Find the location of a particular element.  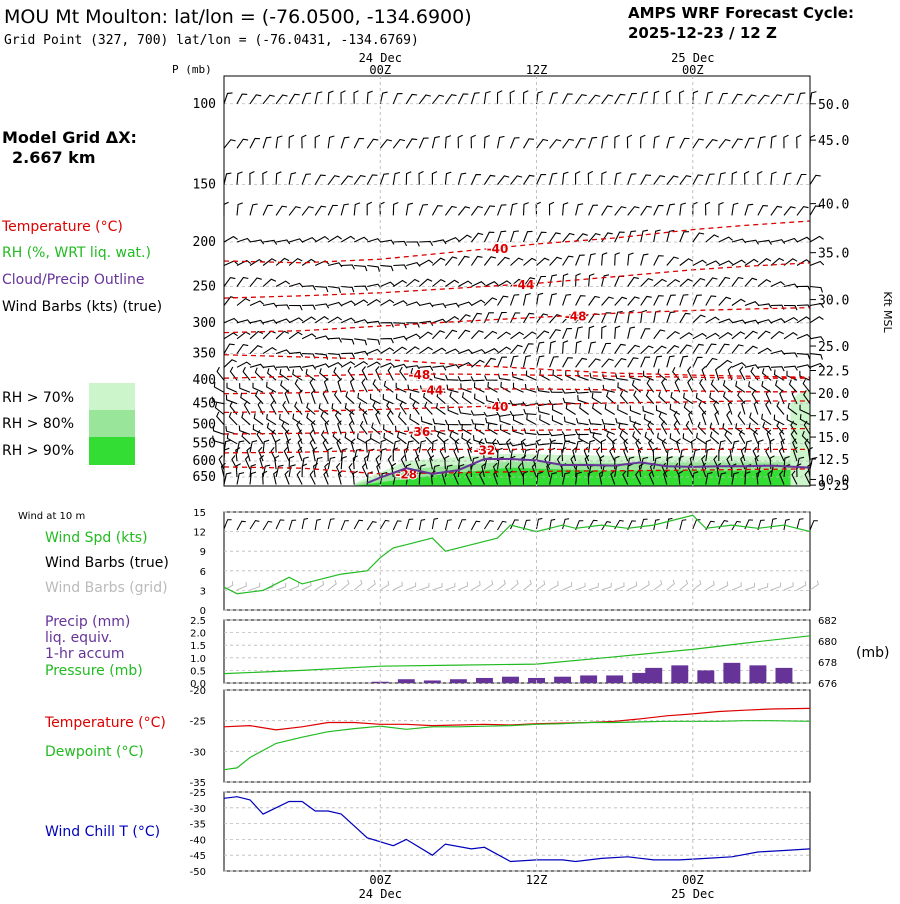

temperature-contour-label: -40 is located at coordinates (498, 407).